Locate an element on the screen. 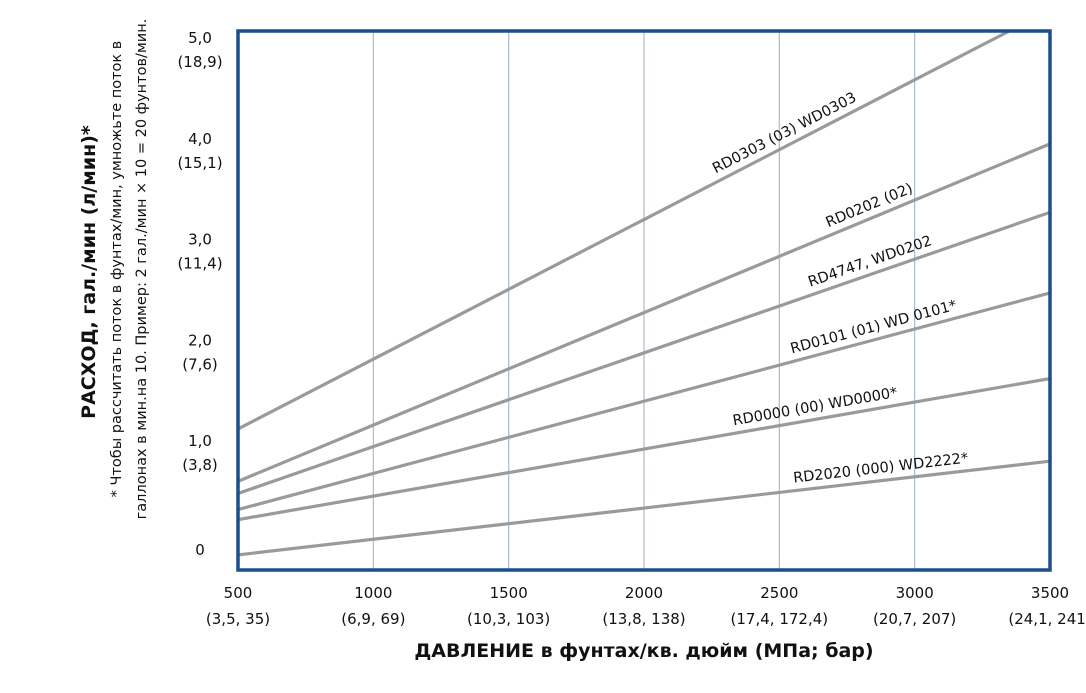 Image resolution: width=1086 pixels, height=693 pixels. x-tick-sublabel: (10,3, 103) is located at coordinates (508, 619).